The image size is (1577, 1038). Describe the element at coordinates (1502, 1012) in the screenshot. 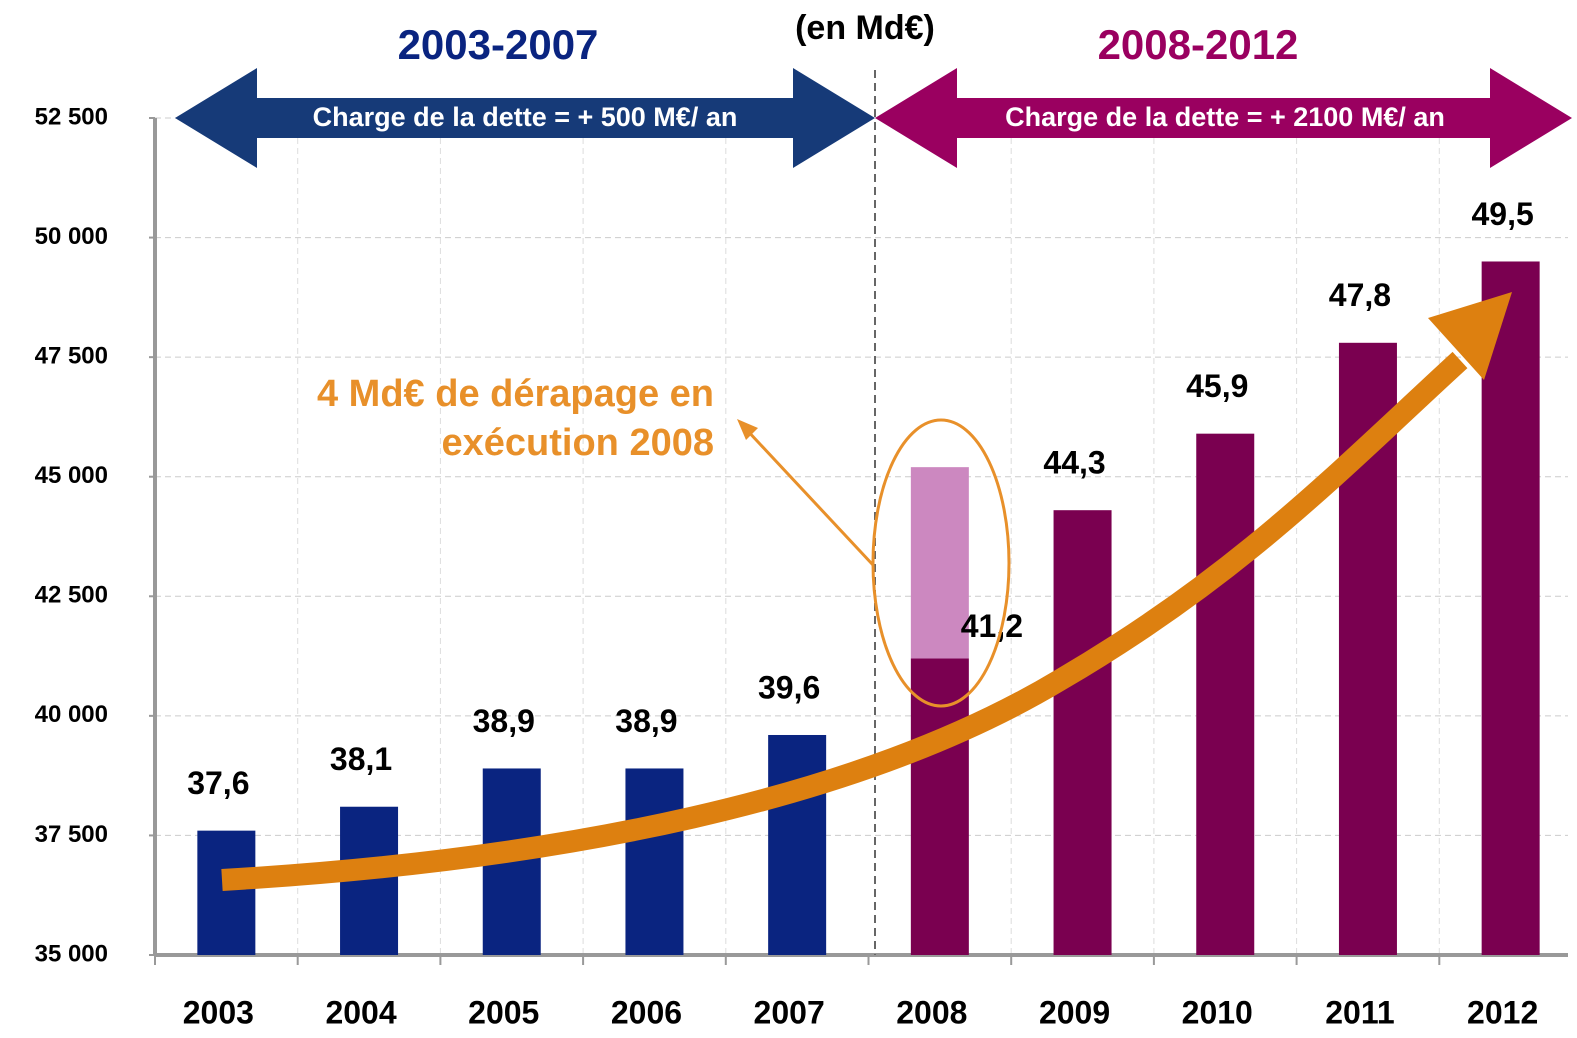

I see `x-tick-label: 2012` at that location.